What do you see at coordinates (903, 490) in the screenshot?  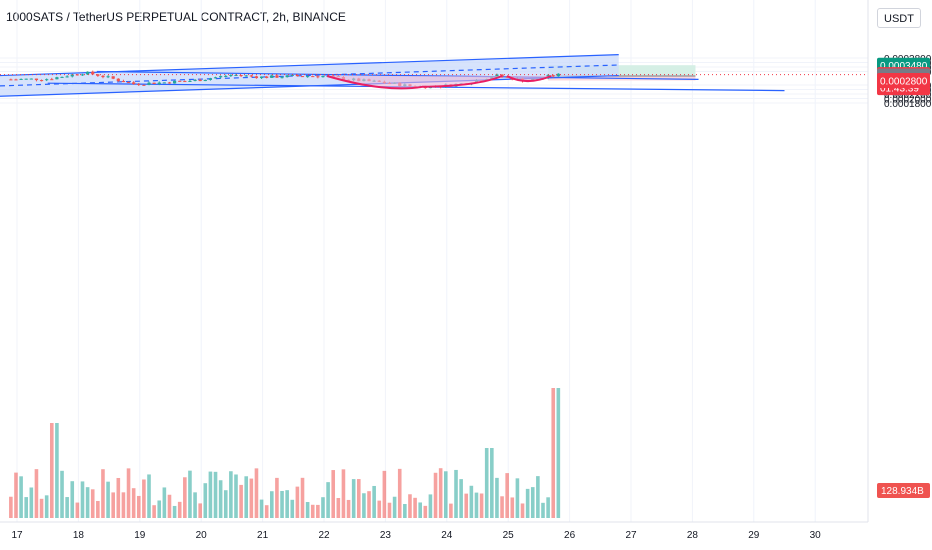 I see `volume-label-badge` at bounding box center [903, 490].